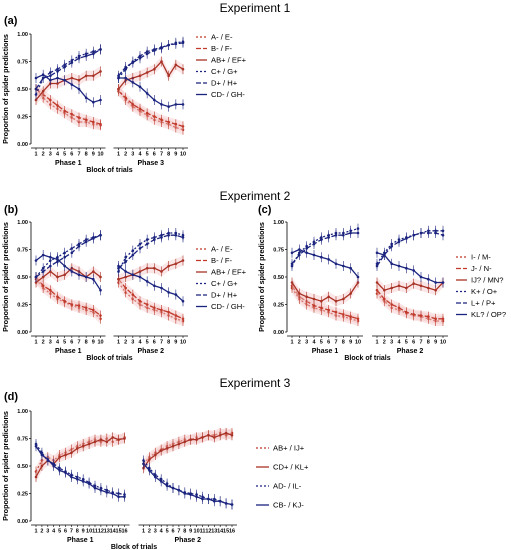 Image resolution: width=511 pixels, height=550 pixels. Describe the element at coordinates (71, 155) in the screenshot. I see `panel-a-x-tick-label: 6` at that location.